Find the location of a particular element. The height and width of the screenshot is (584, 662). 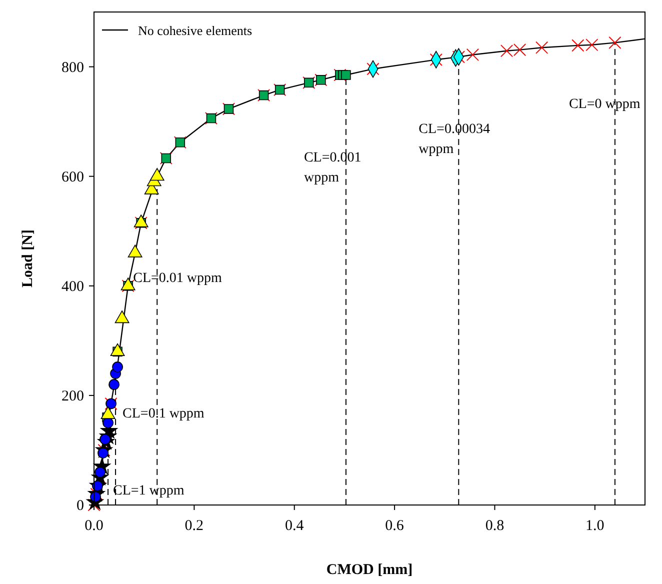

y-tick-label: 800 is located at coordinates (73, 68).